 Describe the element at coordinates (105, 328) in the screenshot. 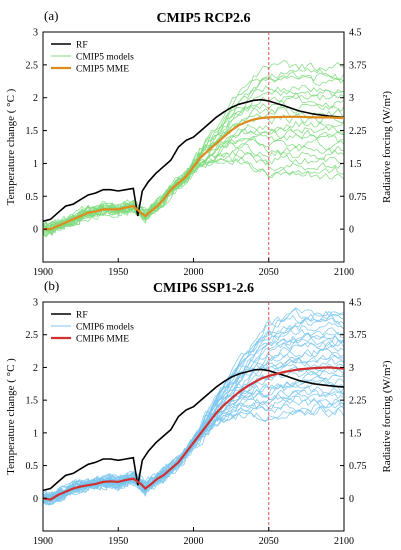

I see `legend-label: CMIP6 models` at that location.